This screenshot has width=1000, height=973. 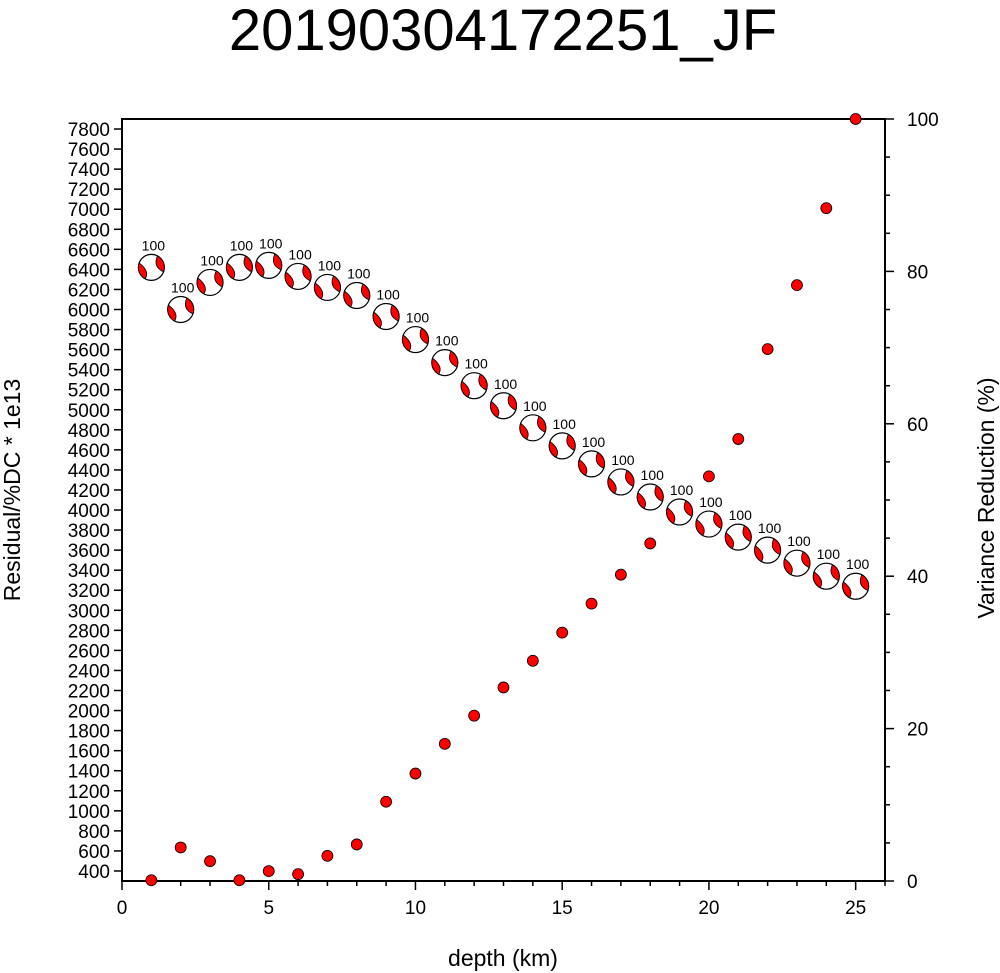 I want to click on x-tick-label: 5, so click(x=268, y=908).